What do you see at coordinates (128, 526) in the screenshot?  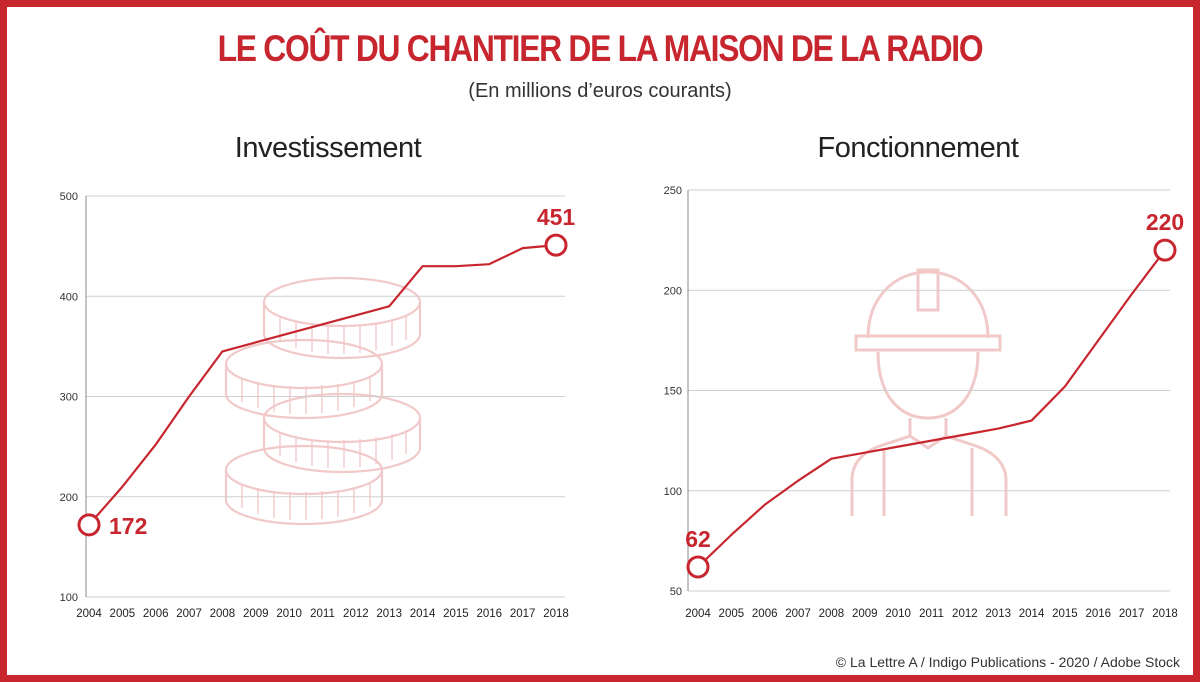 I see `data-label: 172` at bounding box center [128, 526].